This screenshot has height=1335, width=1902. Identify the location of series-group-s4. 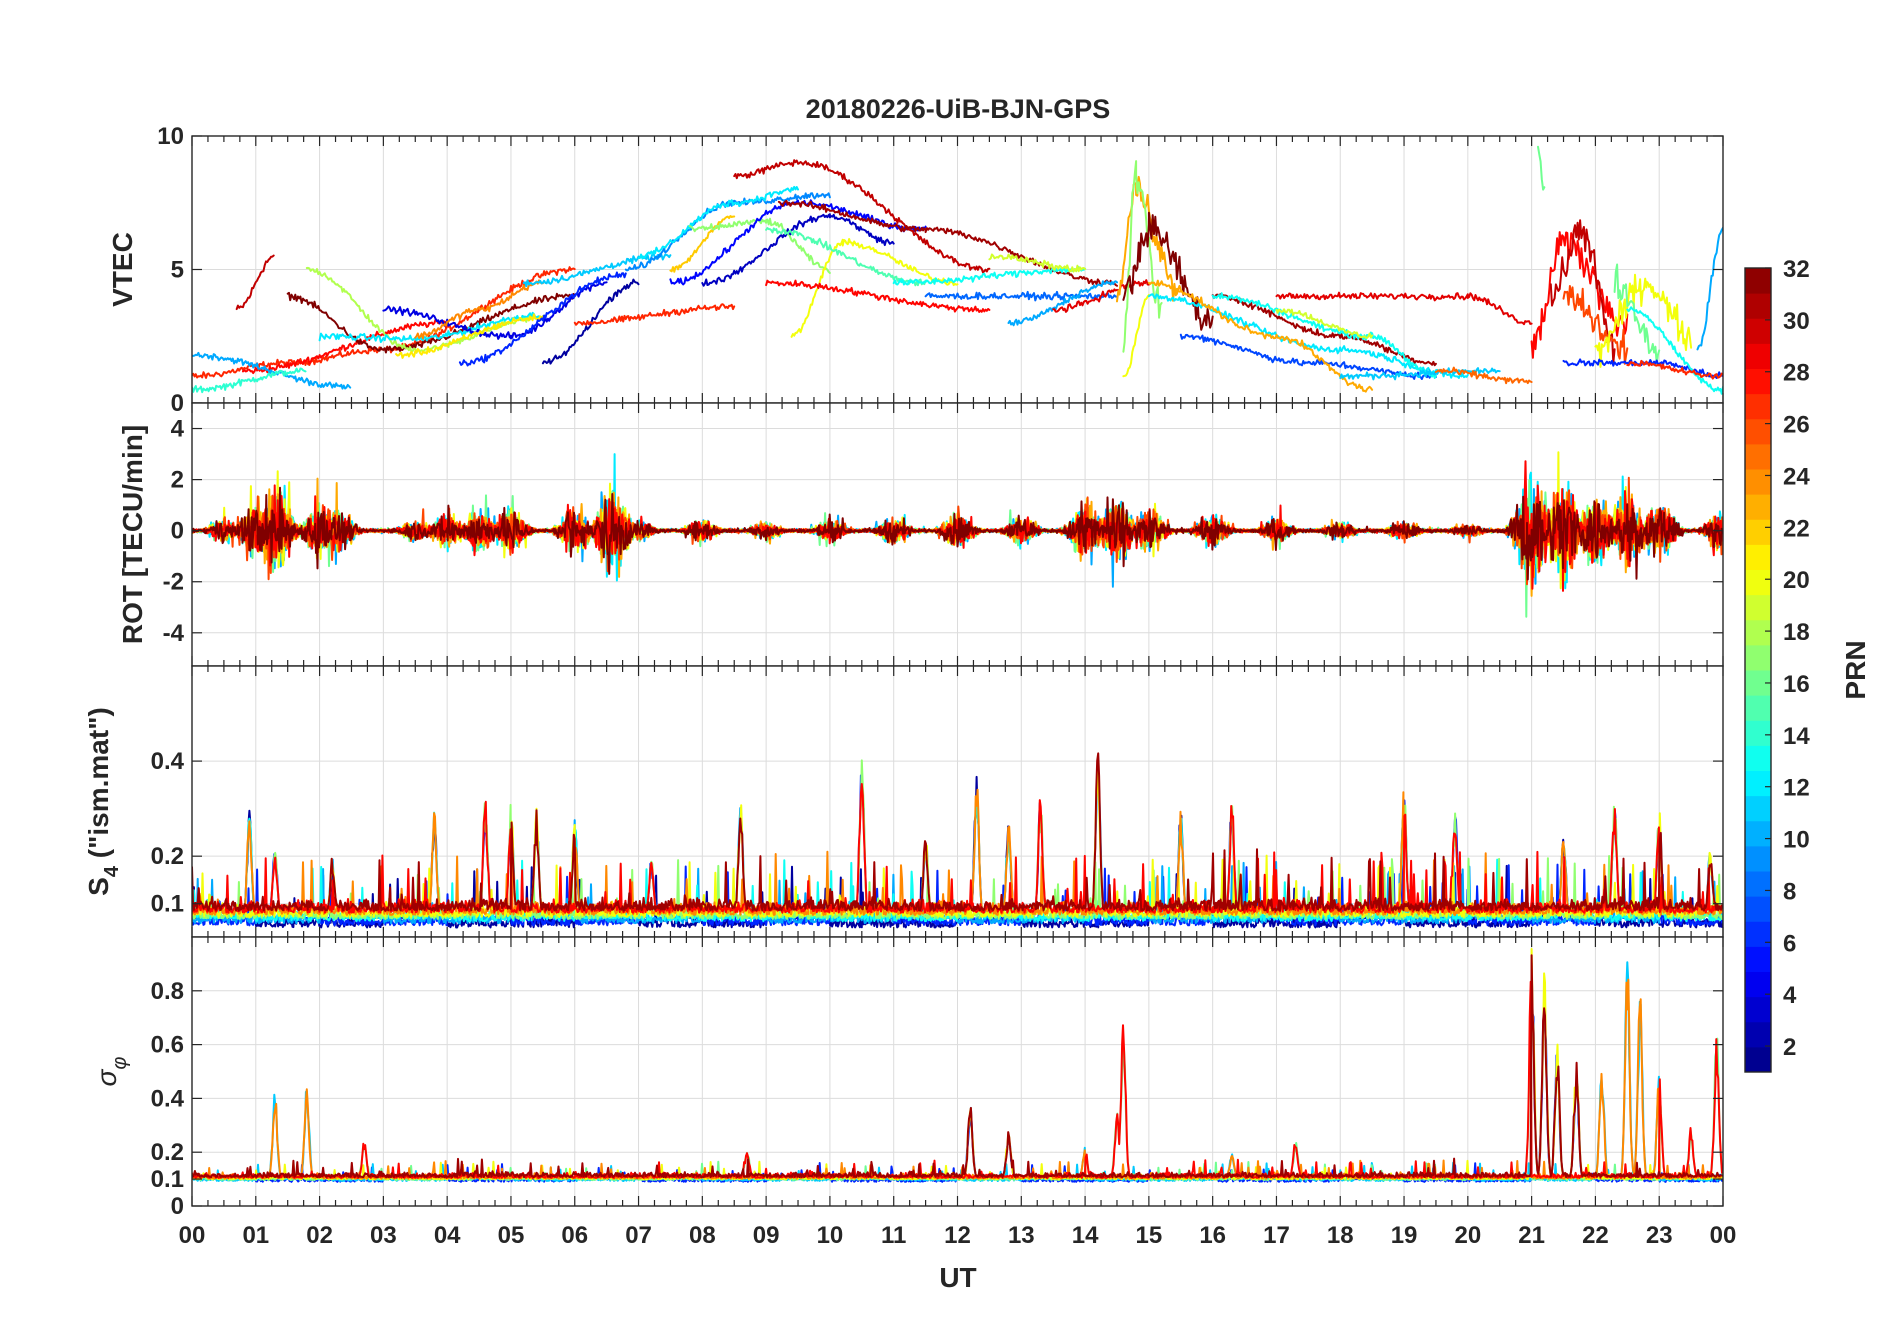
(957, 840).